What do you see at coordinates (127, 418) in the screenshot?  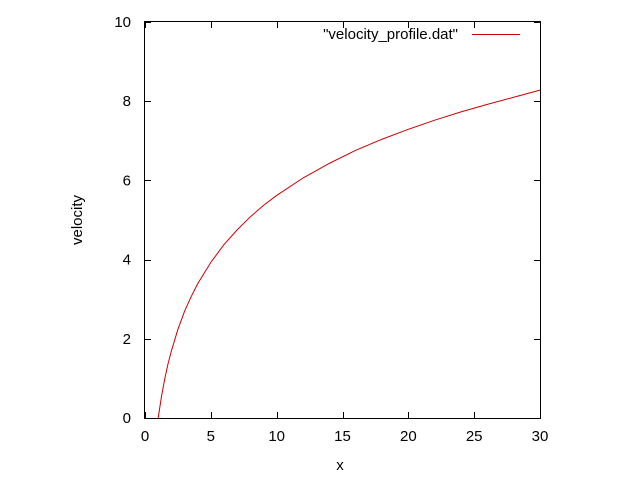 I see `y-tick-label-0: 0` at bounding box center [127, 418].